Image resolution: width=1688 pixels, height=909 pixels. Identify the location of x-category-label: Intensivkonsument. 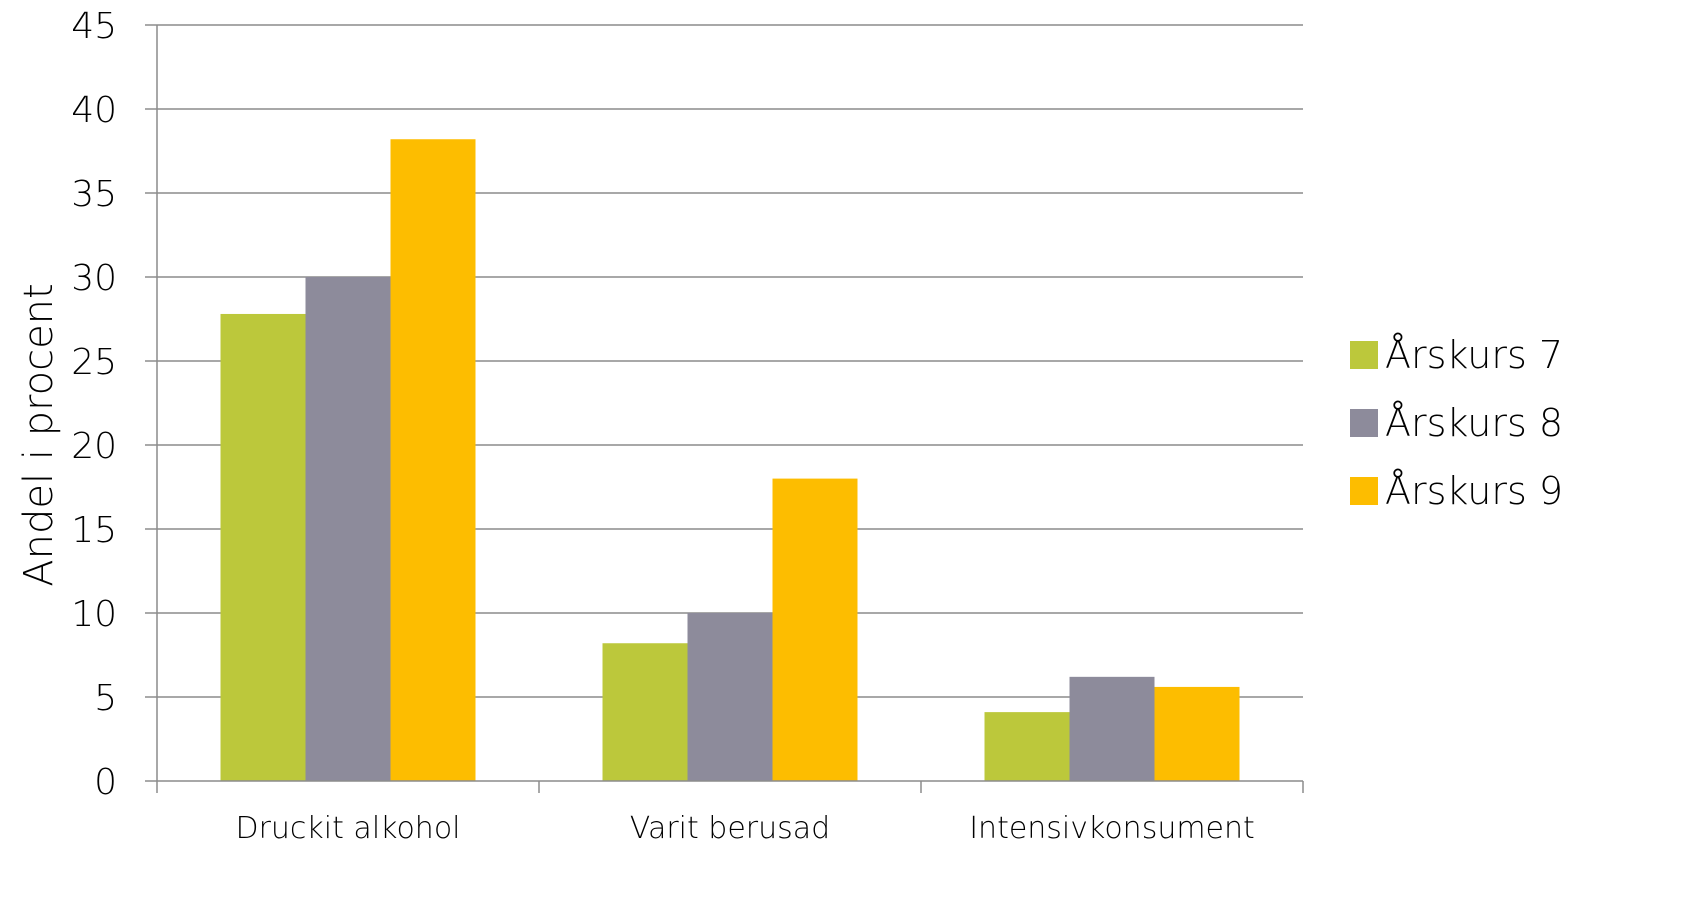
(1112, 828).